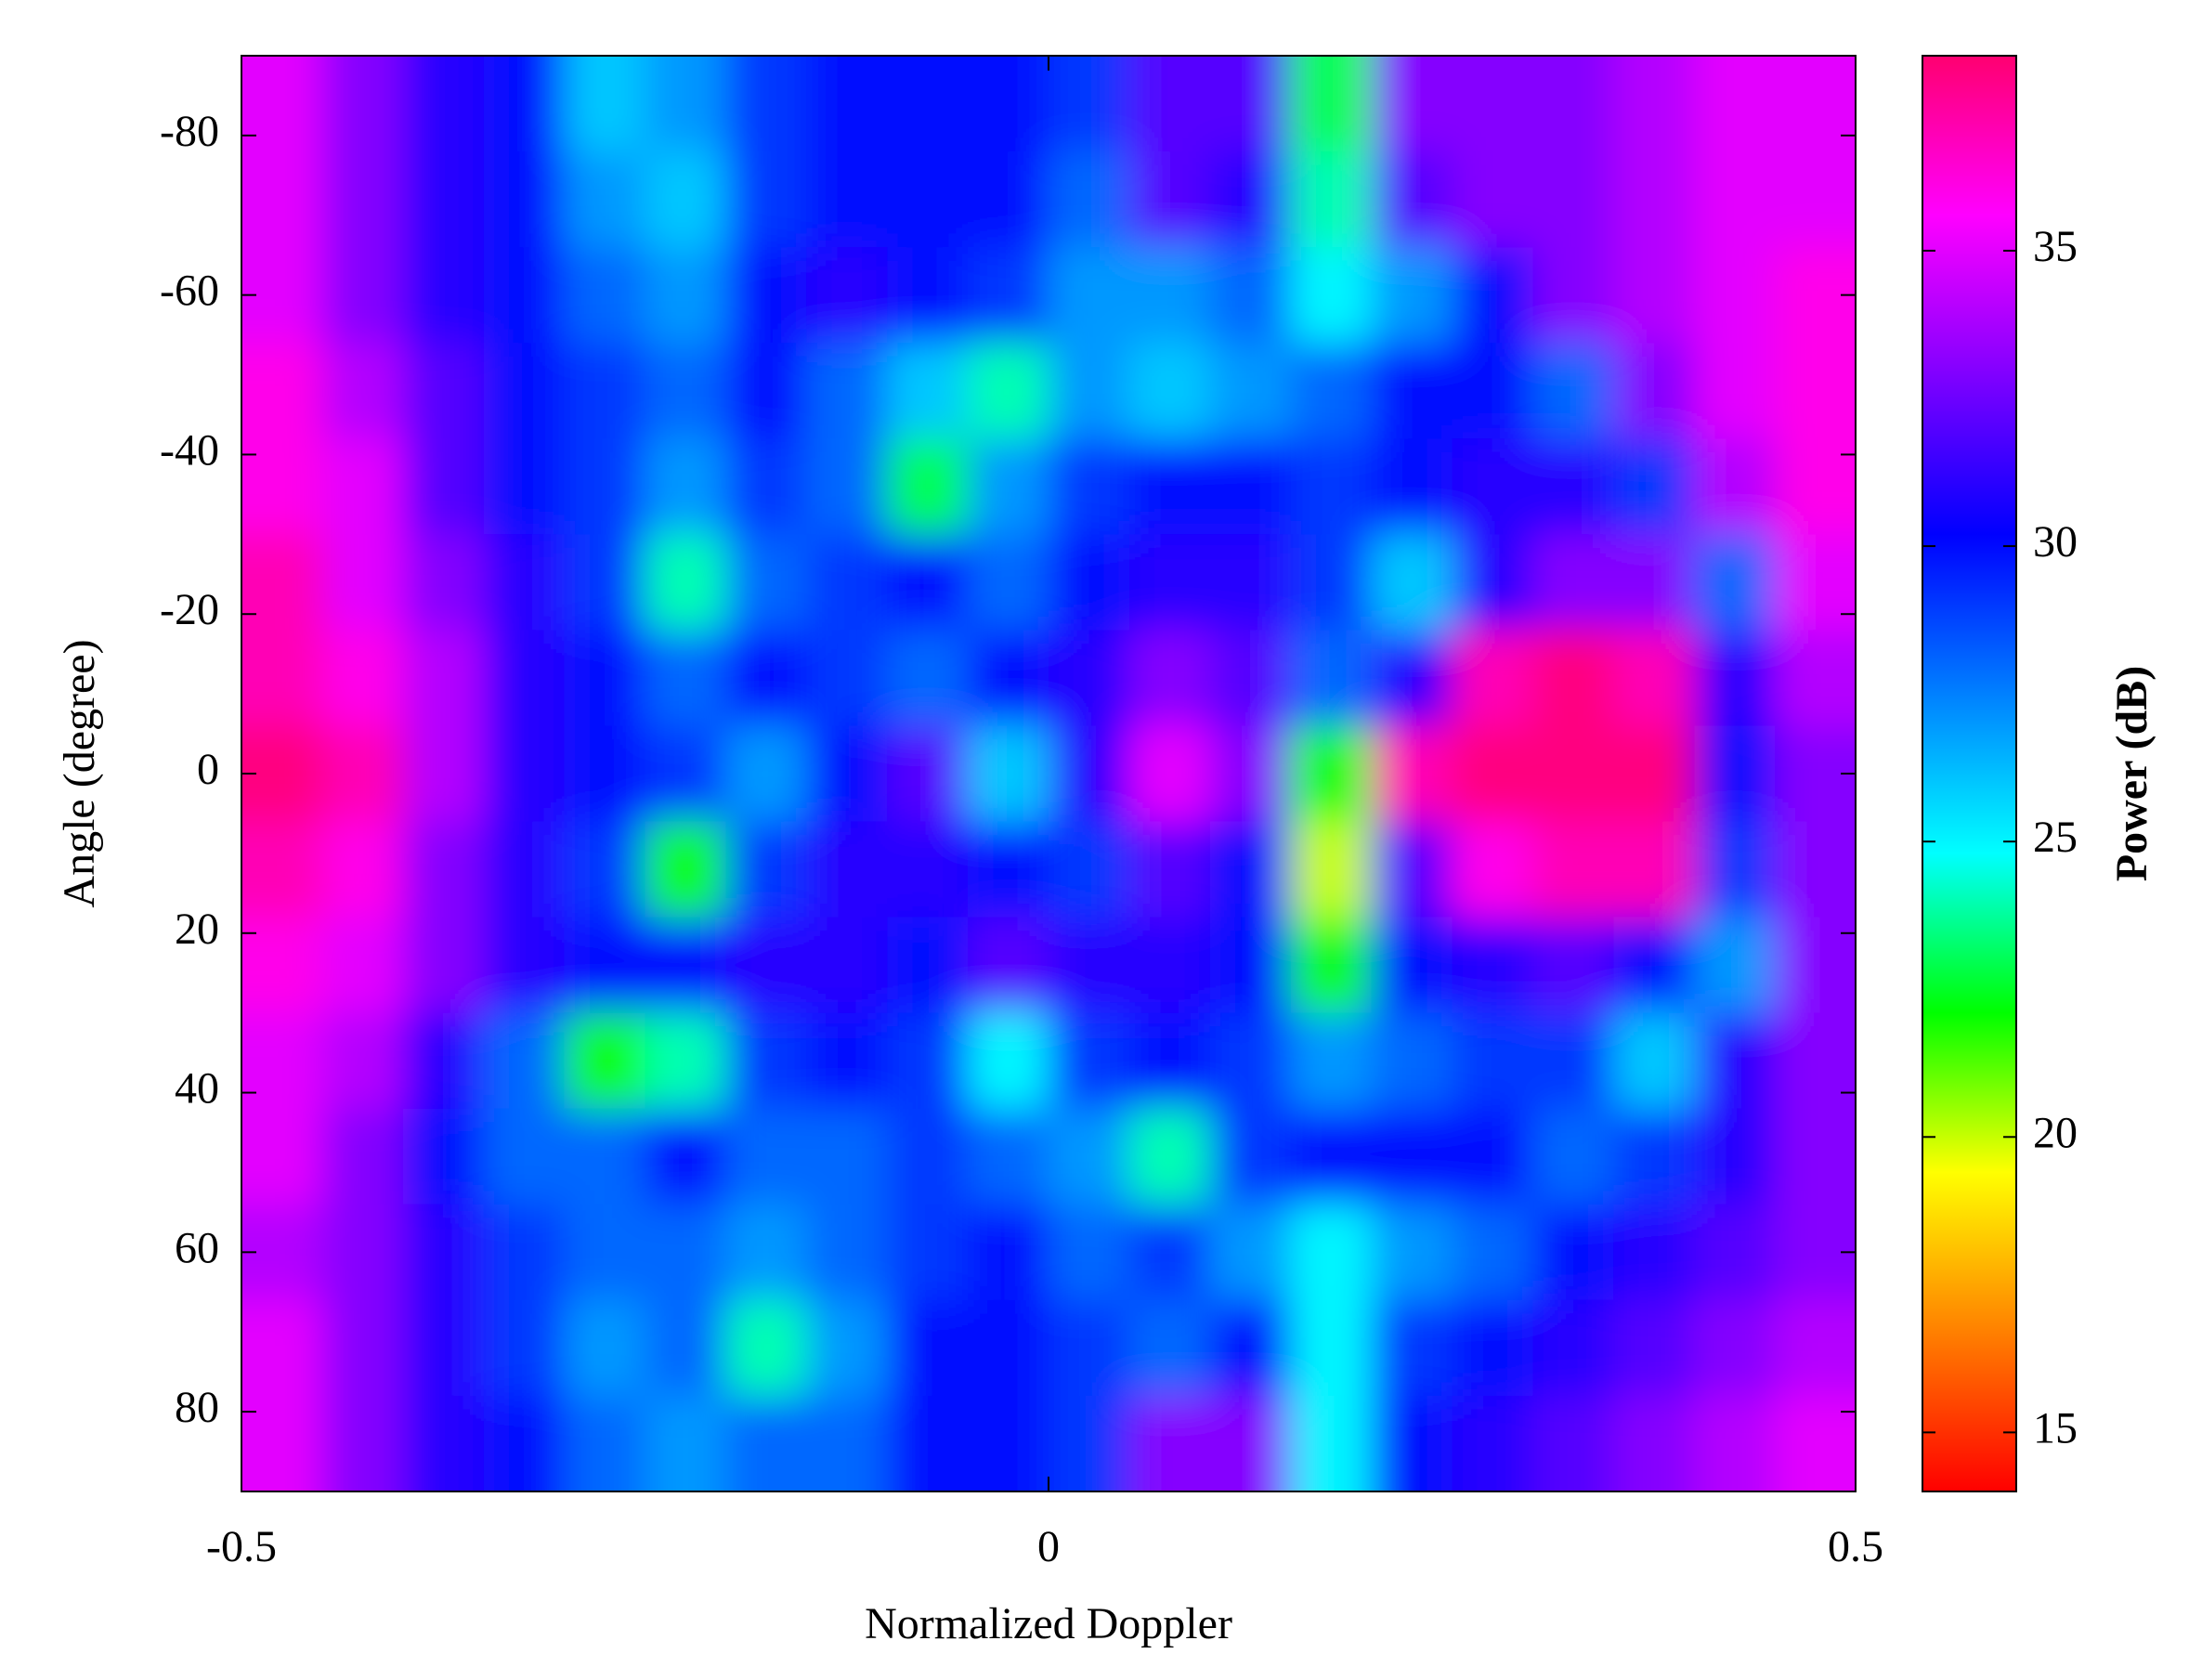 This screenshot has height=1680, width=2189. What do you see at coordinates (197, 929) in the screenshot?
I see `y-tick-label: 20` at bounding box center [197, 929].